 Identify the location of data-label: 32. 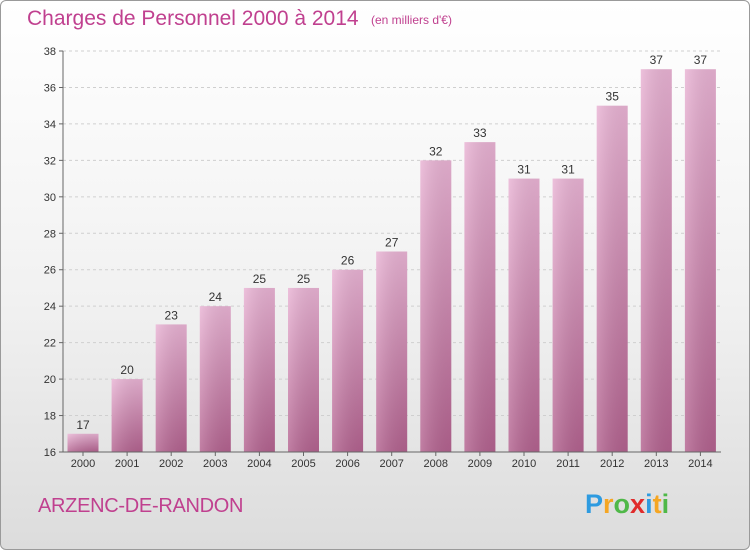
(436, 151).